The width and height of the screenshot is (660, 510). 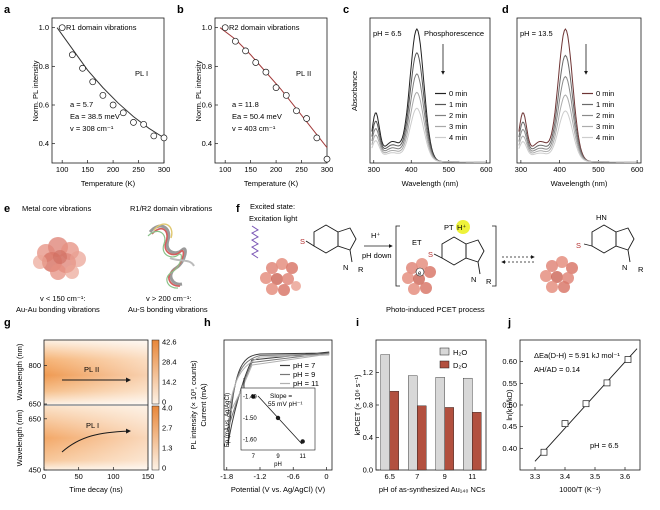 I want to click on xlabel-a: Temperature (K), so click(x=108, y=183).